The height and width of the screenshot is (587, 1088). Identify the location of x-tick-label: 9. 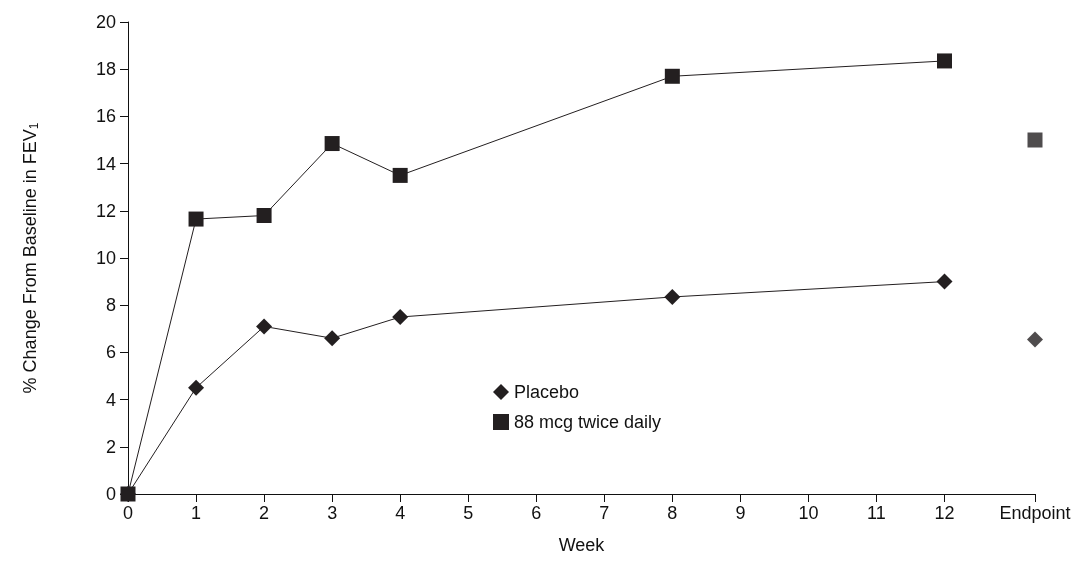
(740, 513).